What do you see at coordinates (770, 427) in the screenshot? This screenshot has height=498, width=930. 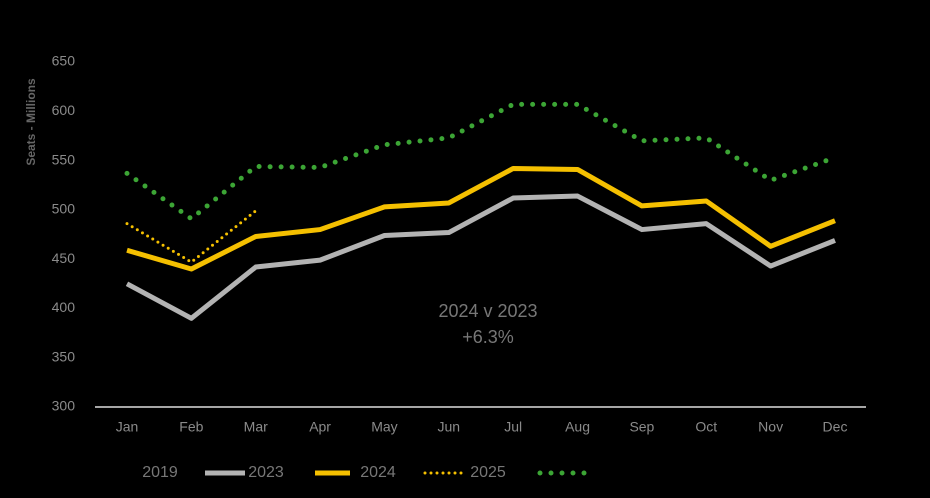 I see `x-tick-label: Nov` at bounding box center [770, 427].